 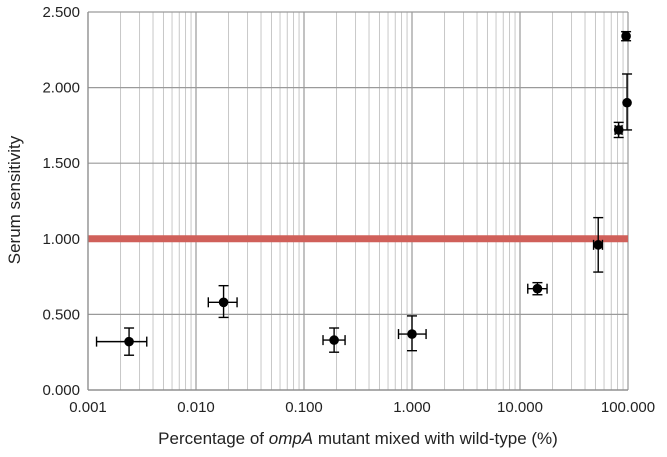 I want to click on y-tick-label: 2.000, so click(x=61, y=88).